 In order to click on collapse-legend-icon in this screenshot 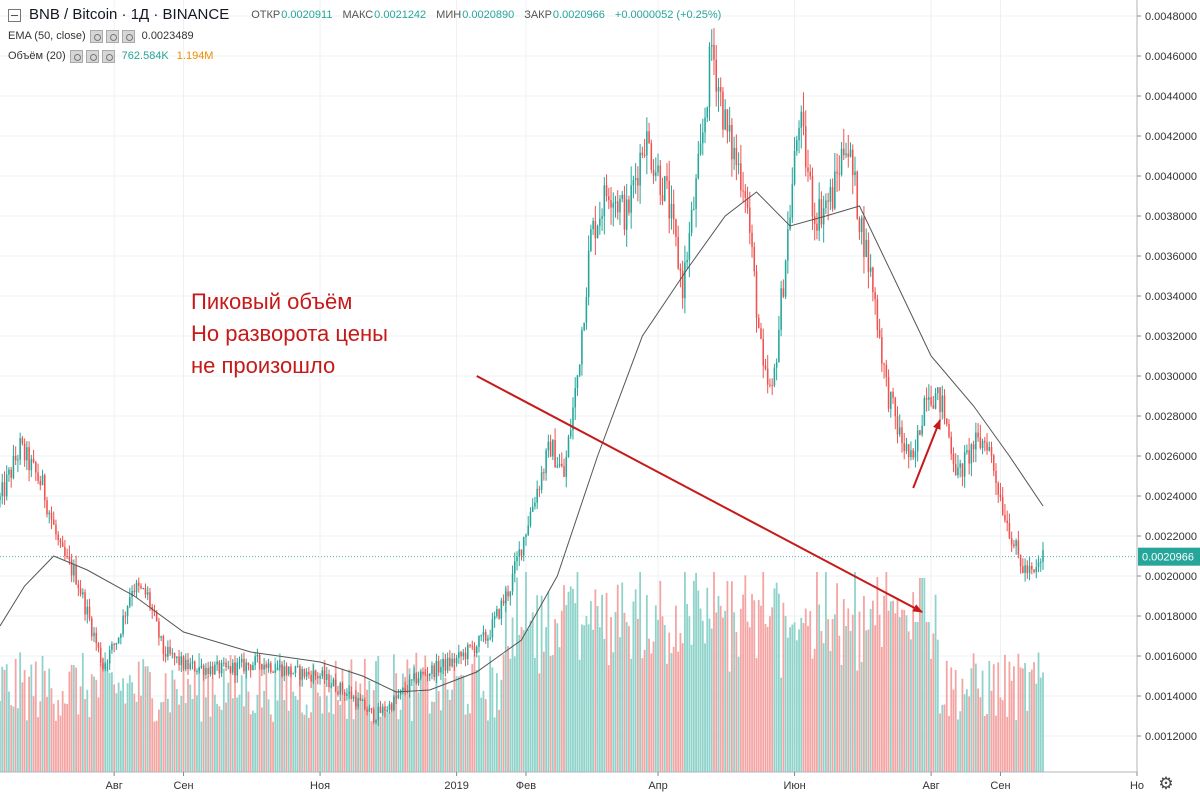, I will do `click(14, 15)`.